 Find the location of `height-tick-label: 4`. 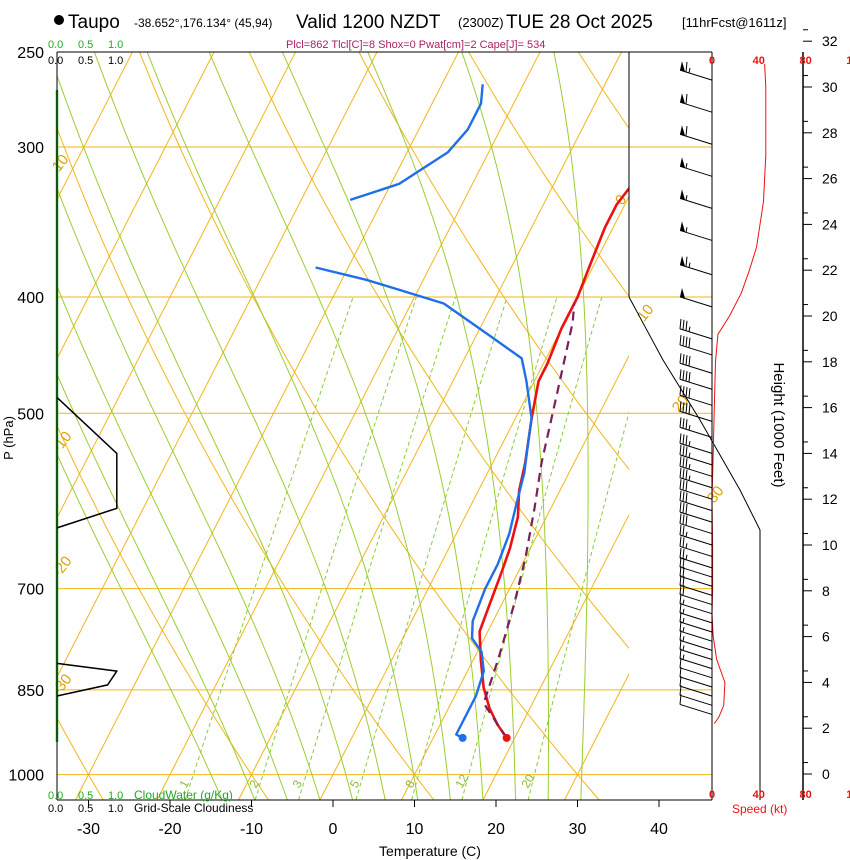

height-tick-label: 4 is located at coordinates (826, 682).